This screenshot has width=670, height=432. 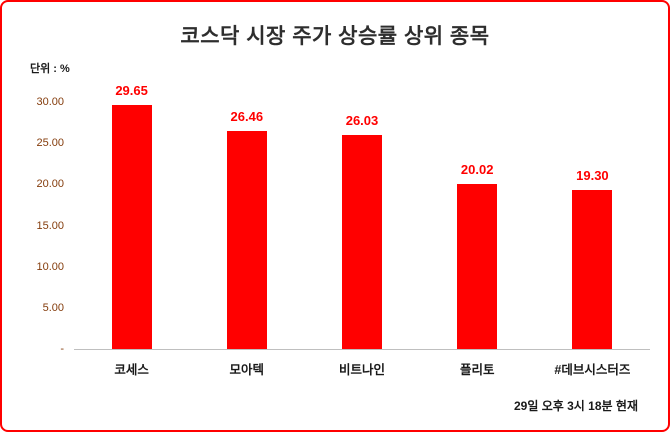 What do you see at coordinates (50, 184) in the screenshot?
I see `y-tick-label: 20.00` at bounding box center [50, 184].